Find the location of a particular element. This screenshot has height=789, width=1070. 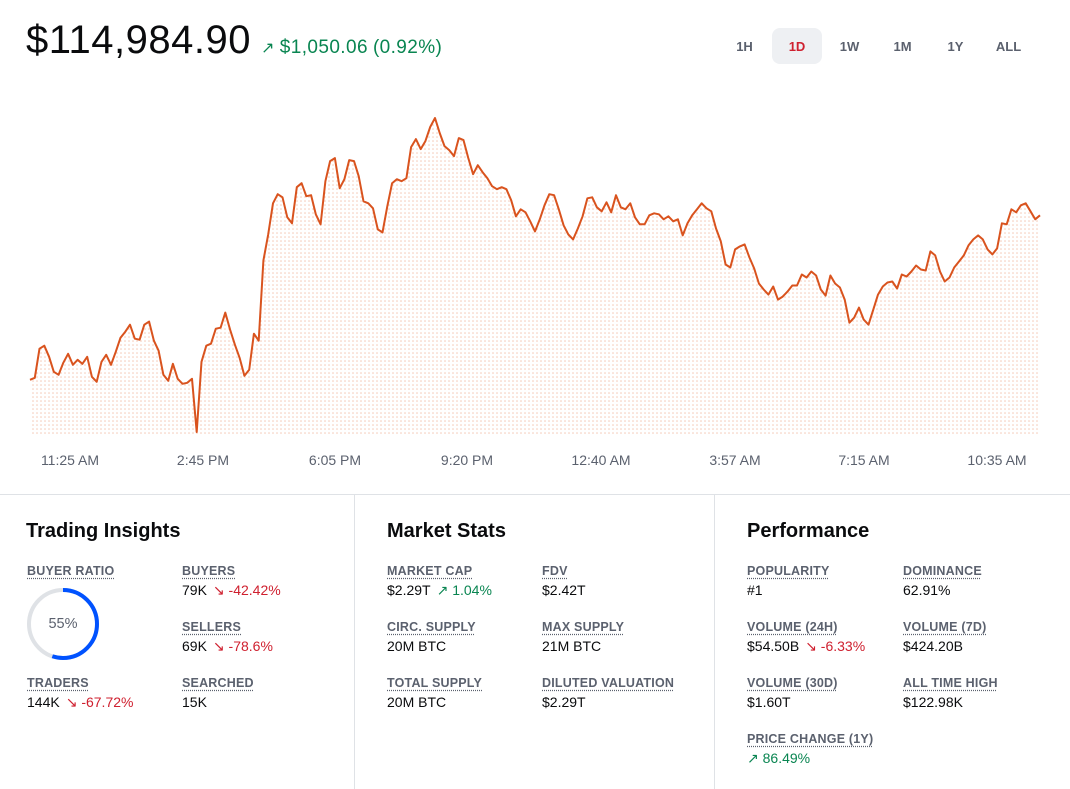

section-divider is located at coordinates (535, 494).